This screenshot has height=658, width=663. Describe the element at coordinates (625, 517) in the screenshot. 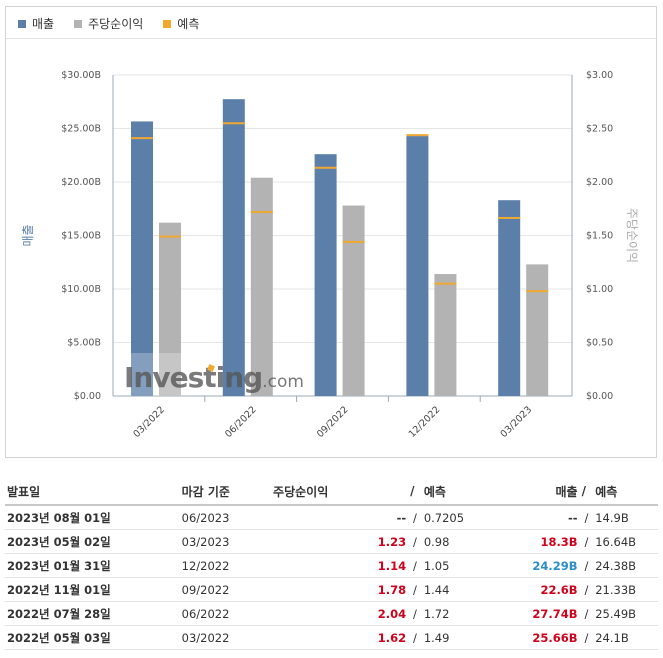

I see `row-revenue-forecast: 14.9B` at that location.